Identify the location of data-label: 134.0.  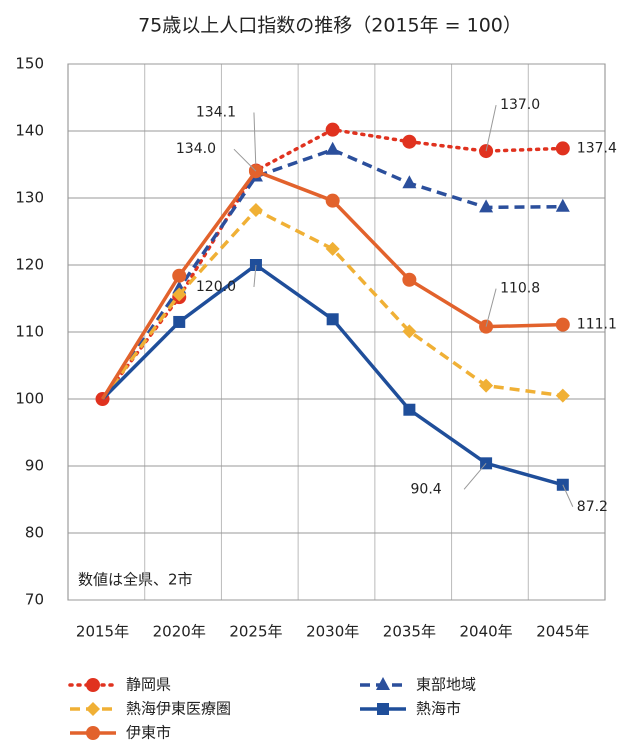
(196, 149).